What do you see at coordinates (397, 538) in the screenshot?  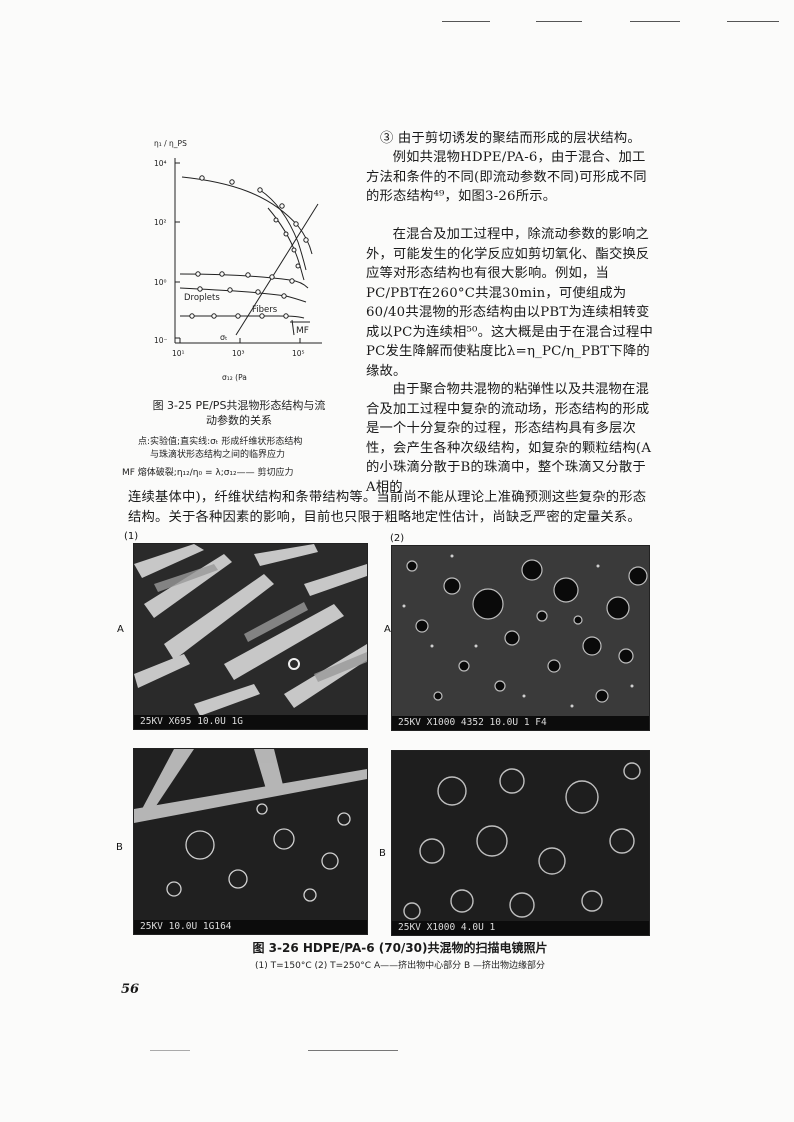 I see `column-label: (2)` at bounding box center [397, 538].